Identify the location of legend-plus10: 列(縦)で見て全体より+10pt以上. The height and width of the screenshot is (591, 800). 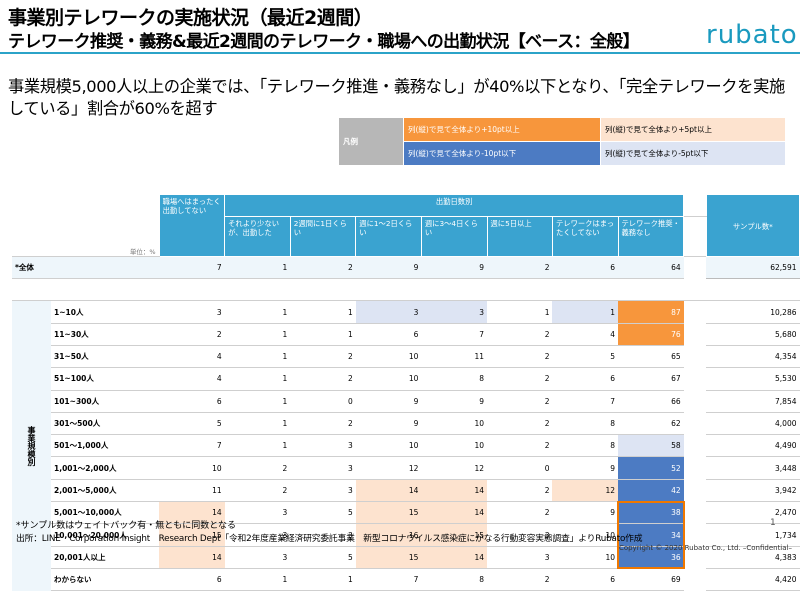
(502, 129).